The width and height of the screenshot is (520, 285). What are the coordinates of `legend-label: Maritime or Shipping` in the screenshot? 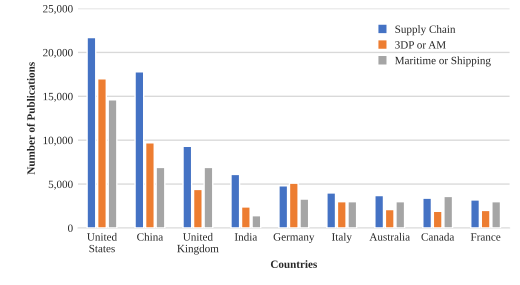 It's located at (443, 61).